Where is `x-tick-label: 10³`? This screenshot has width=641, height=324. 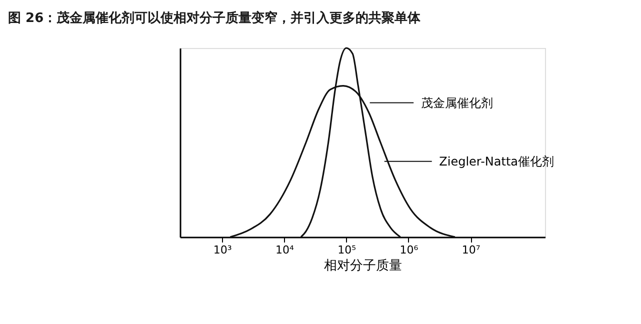
x-tick-label: 10³ is located at coordinates (222, 250).